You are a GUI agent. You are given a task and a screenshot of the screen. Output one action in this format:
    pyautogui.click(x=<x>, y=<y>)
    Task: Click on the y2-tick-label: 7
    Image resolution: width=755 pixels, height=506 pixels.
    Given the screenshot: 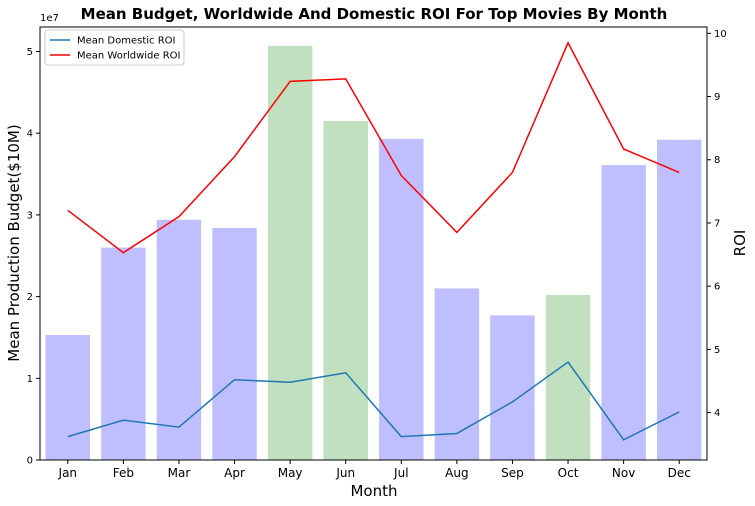 What is the action you would take?
    pyautogui.click(x=717, y=223)
    